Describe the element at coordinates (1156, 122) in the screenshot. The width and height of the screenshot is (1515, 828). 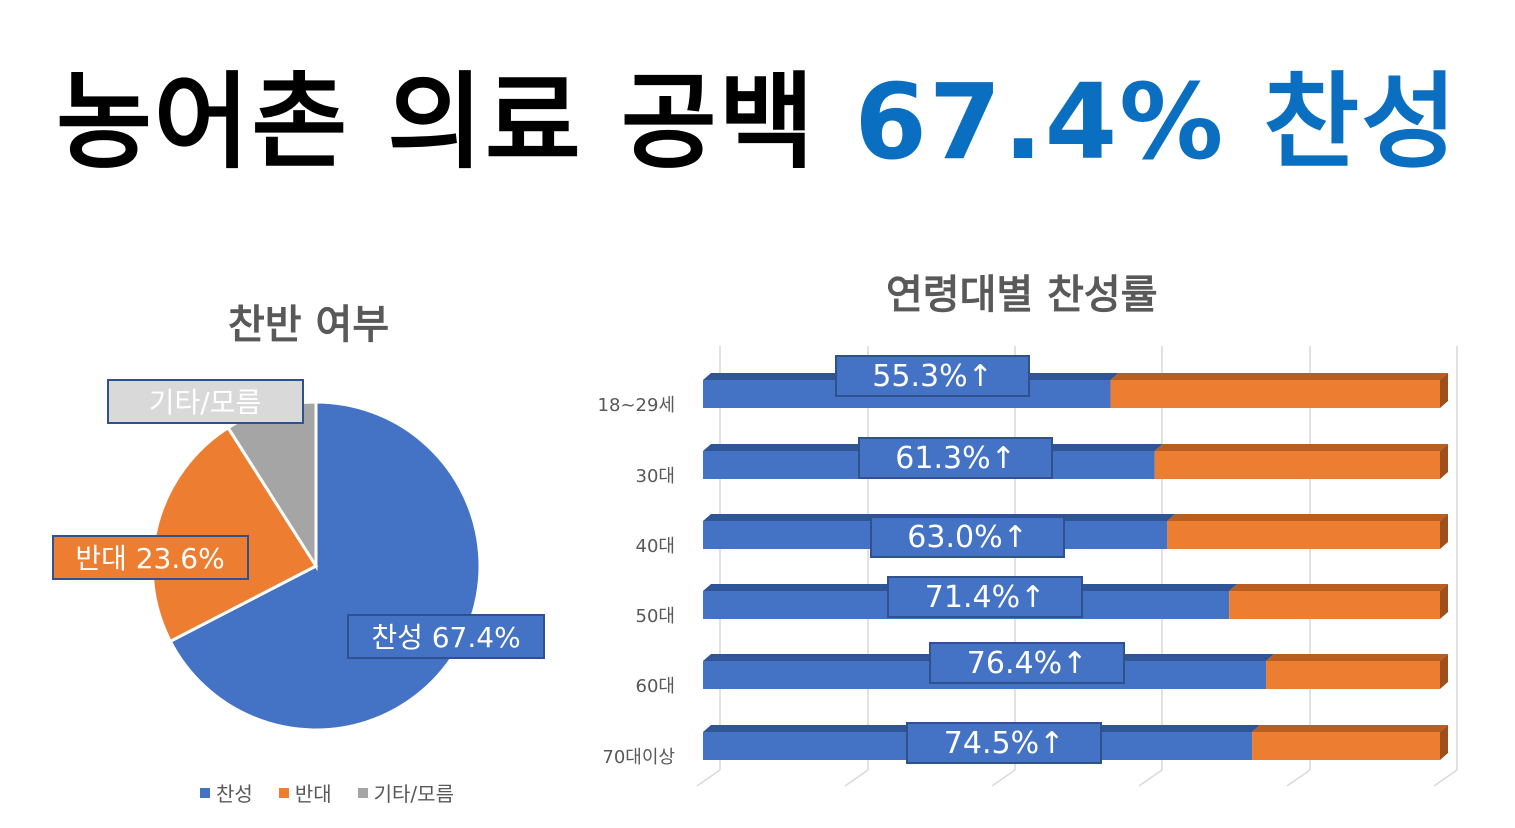
I see `headline-highlight: 67.4% 찬성` at that location.